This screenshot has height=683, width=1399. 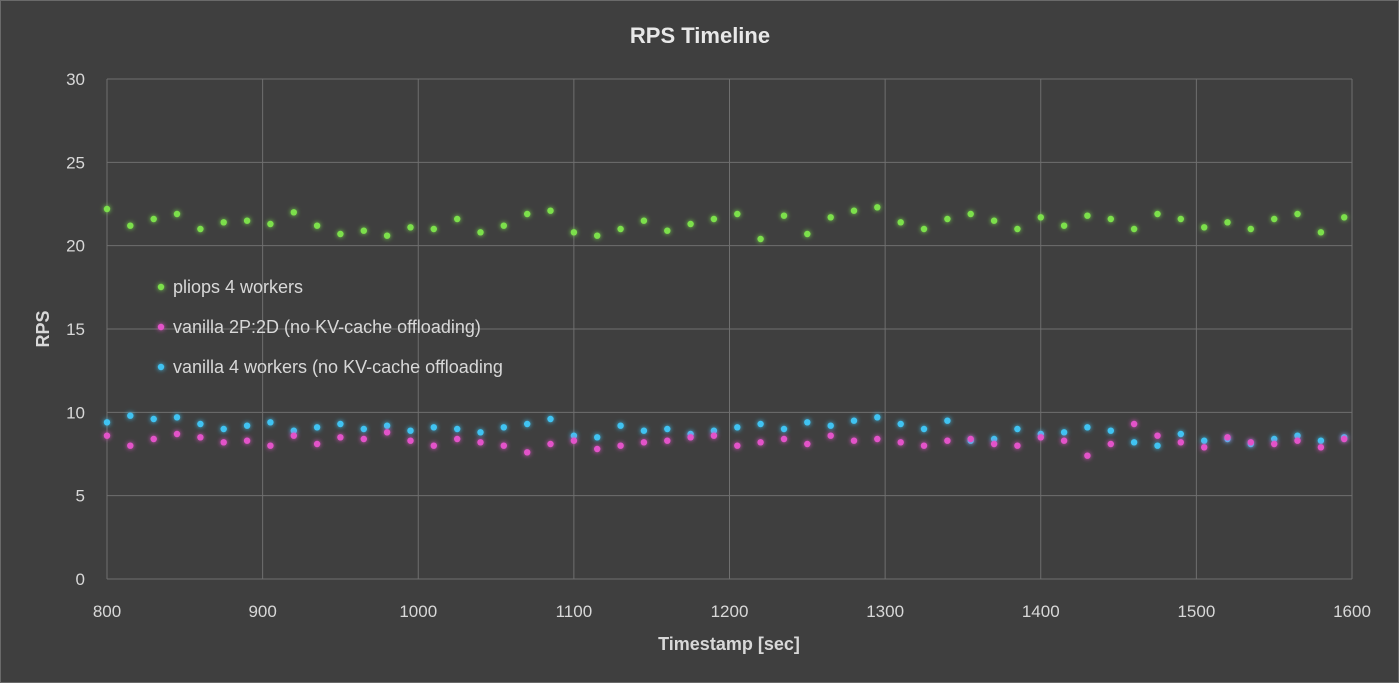 I want to click on x-tick-label: 1600, so click(x=1352, y=611).